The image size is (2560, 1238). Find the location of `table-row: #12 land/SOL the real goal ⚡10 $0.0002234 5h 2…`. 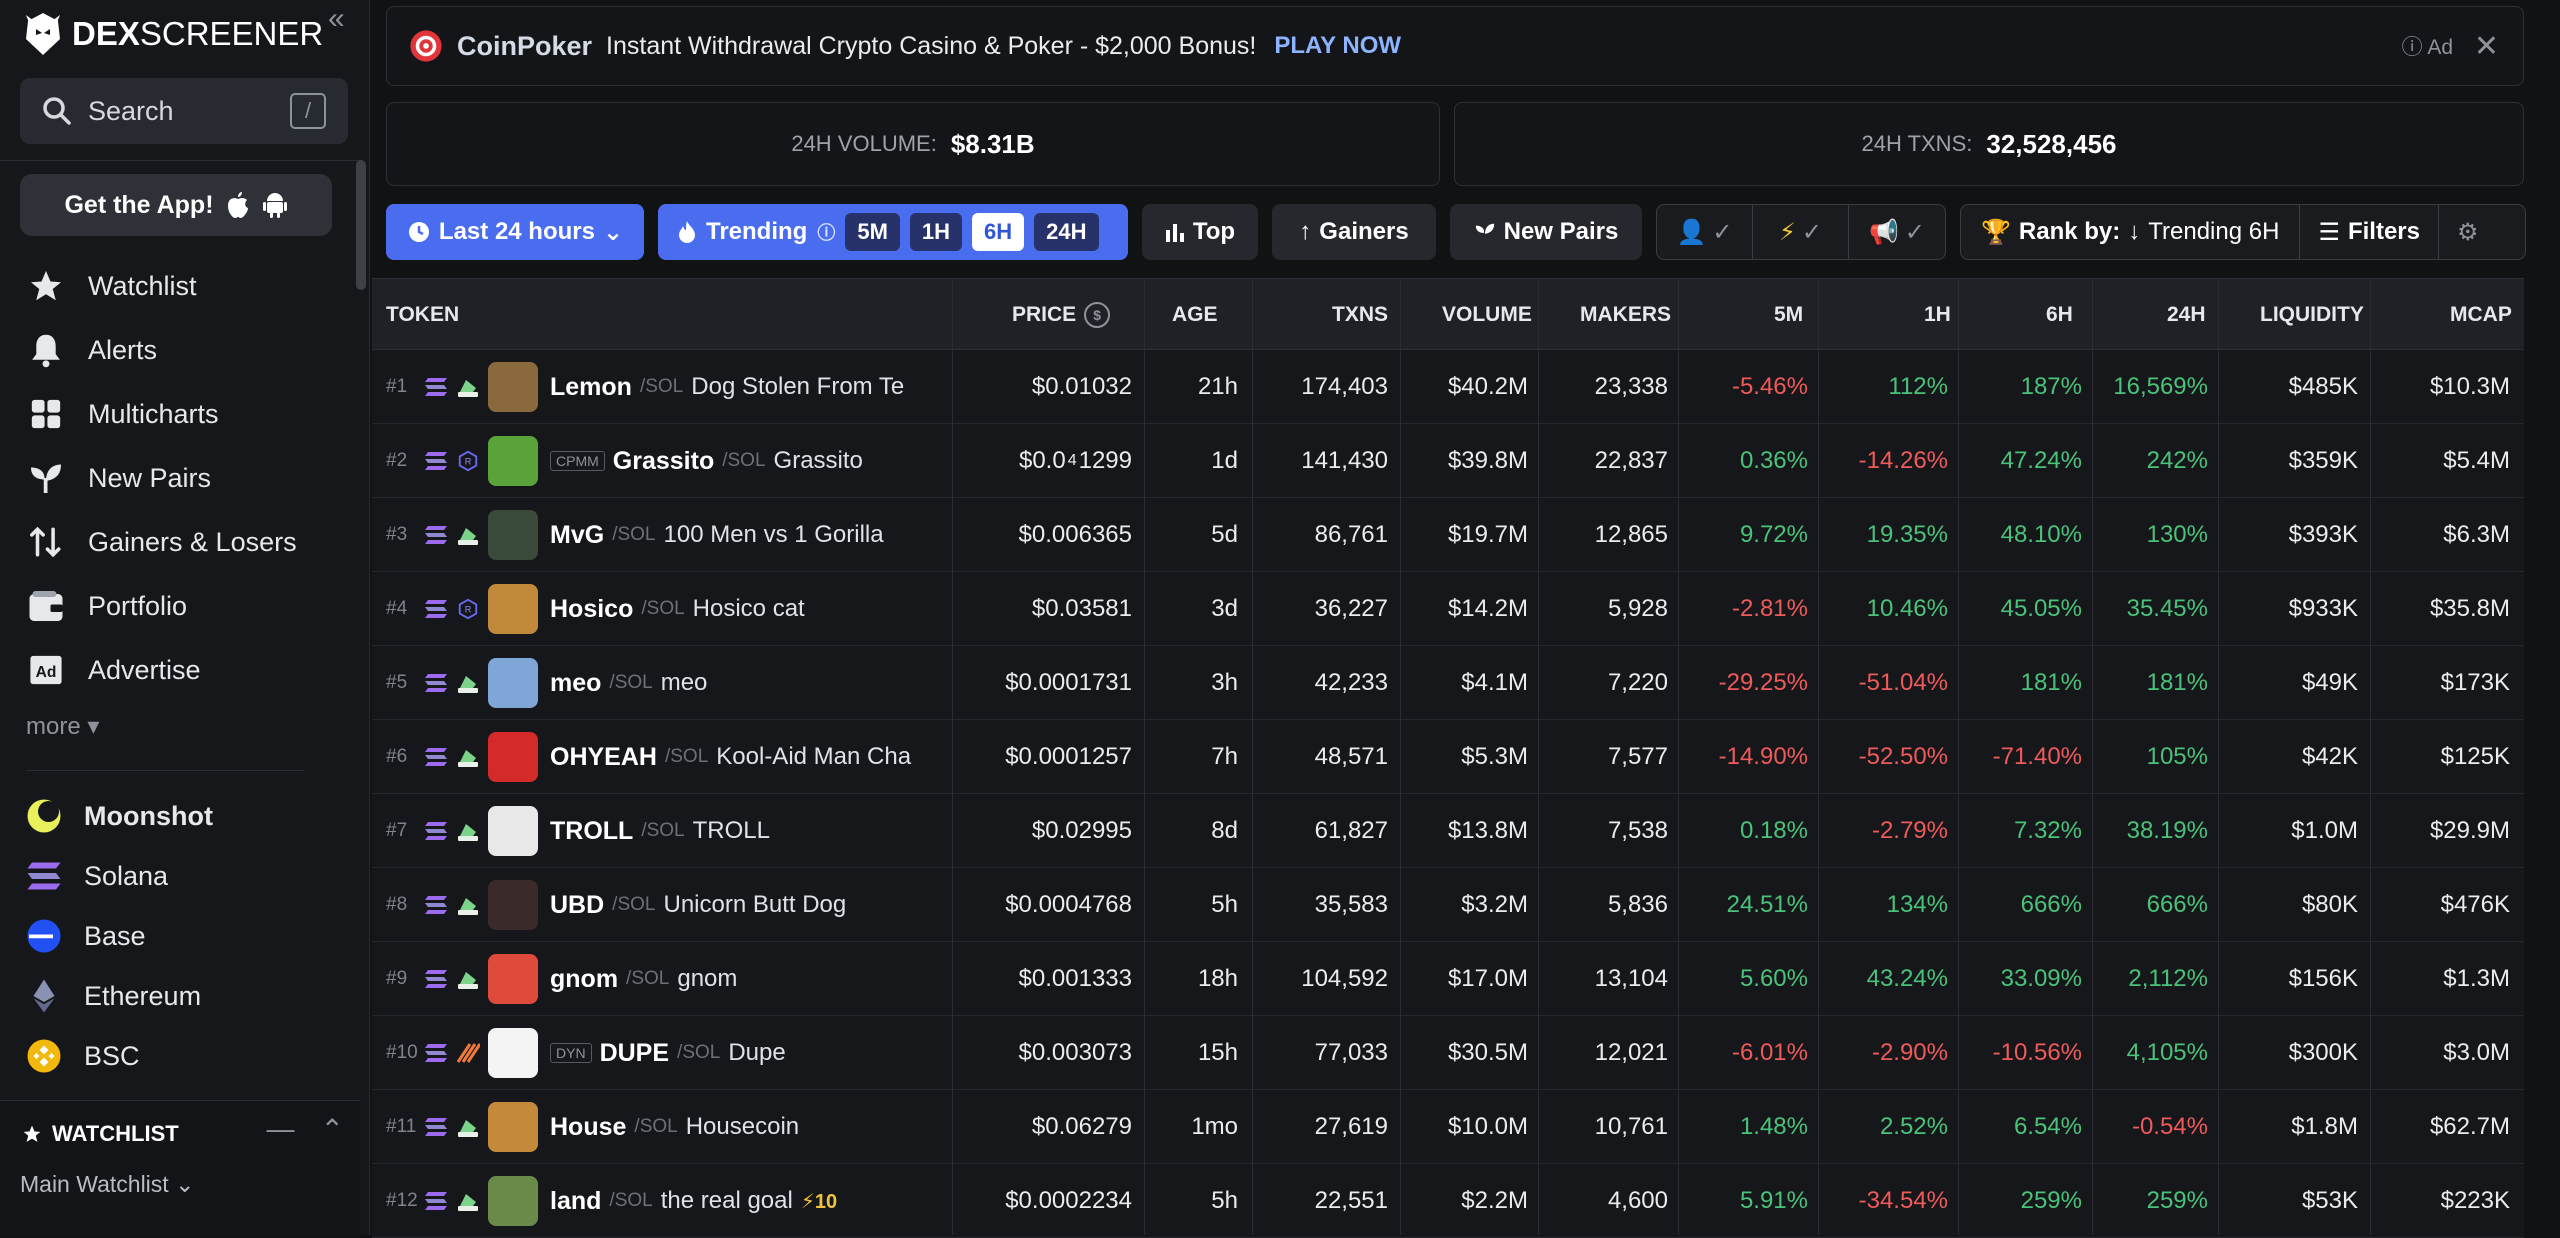

table-row: #12 land/SOL the real goal ⚡10 $0.0002234 5h 2… is located at coordinates (1448, 1201).